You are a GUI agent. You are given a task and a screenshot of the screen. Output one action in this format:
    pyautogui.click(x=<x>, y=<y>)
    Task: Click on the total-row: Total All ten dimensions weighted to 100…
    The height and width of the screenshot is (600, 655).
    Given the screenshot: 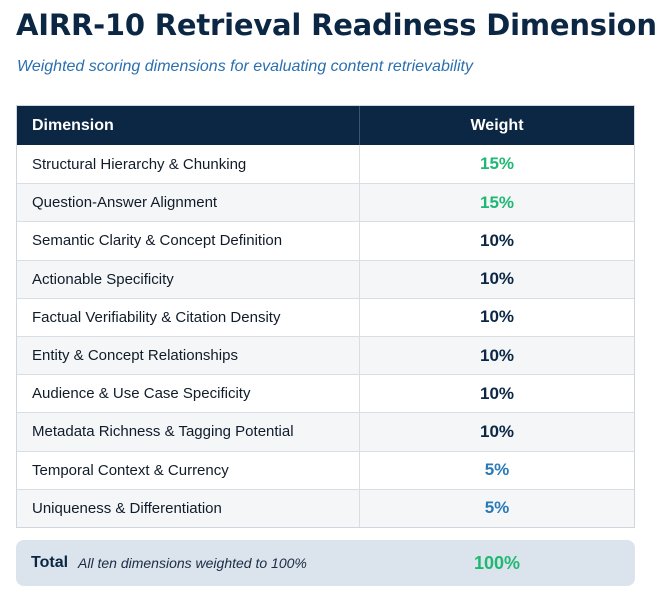 What is the action you would take?
    pyautogui.click(x=325, y=563)
    